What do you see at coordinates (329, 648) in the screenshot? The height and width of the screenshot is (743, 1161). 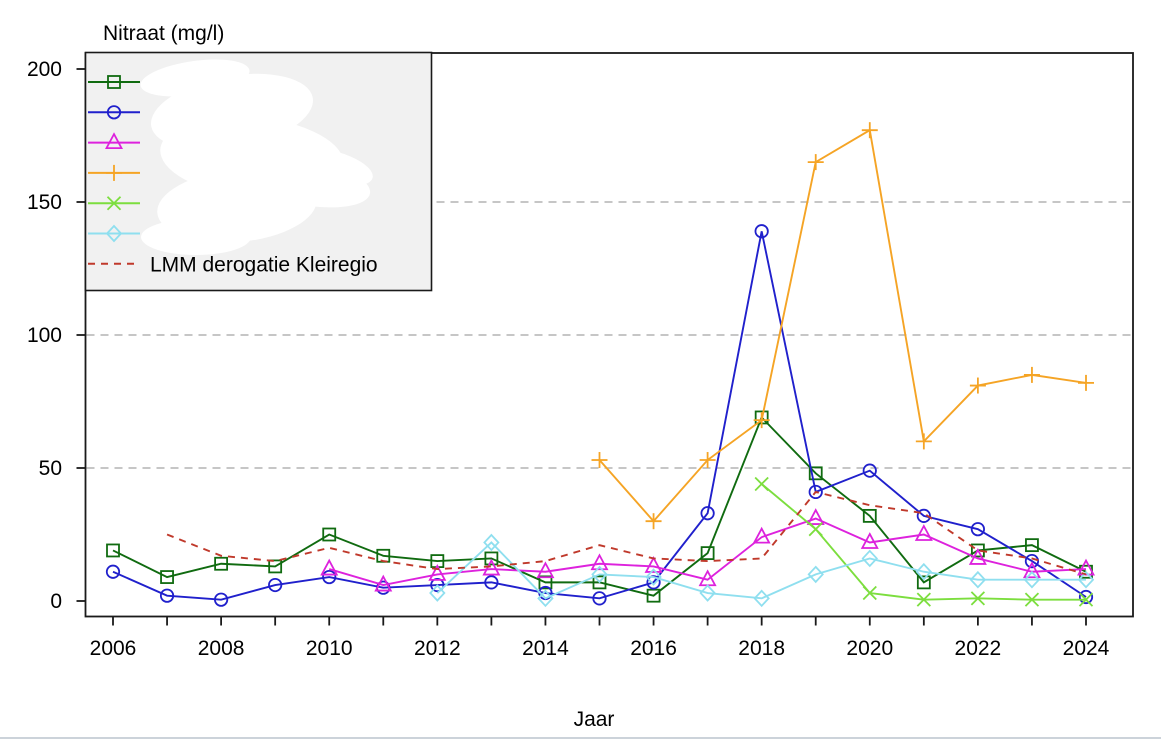 I see `x-tick-label: 2010` at bounding box center [329, 648].